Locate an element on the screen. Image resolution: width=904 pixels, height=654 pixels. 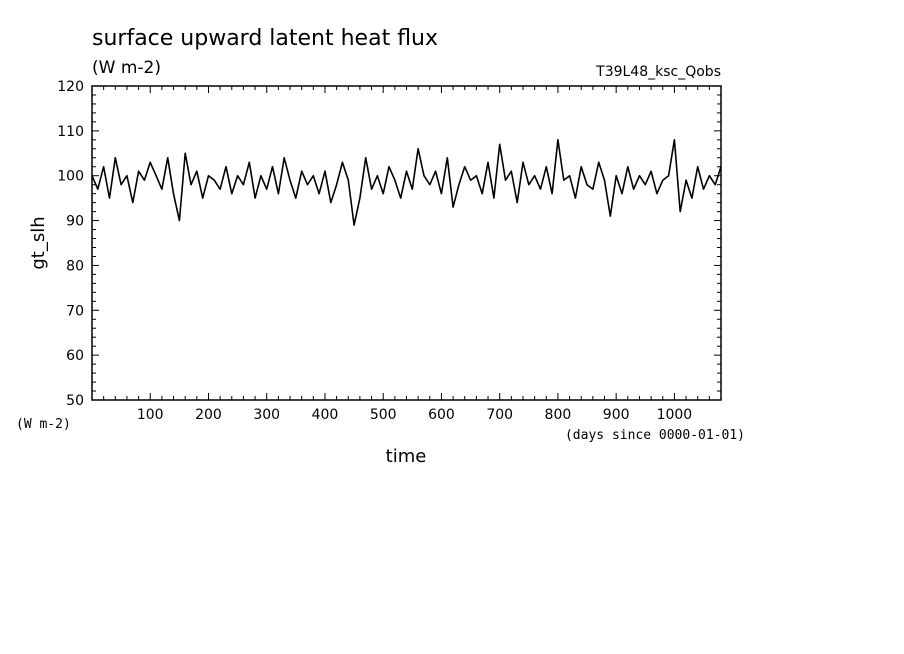
y-tick-label: 100 is located at coordinates (70, 177).